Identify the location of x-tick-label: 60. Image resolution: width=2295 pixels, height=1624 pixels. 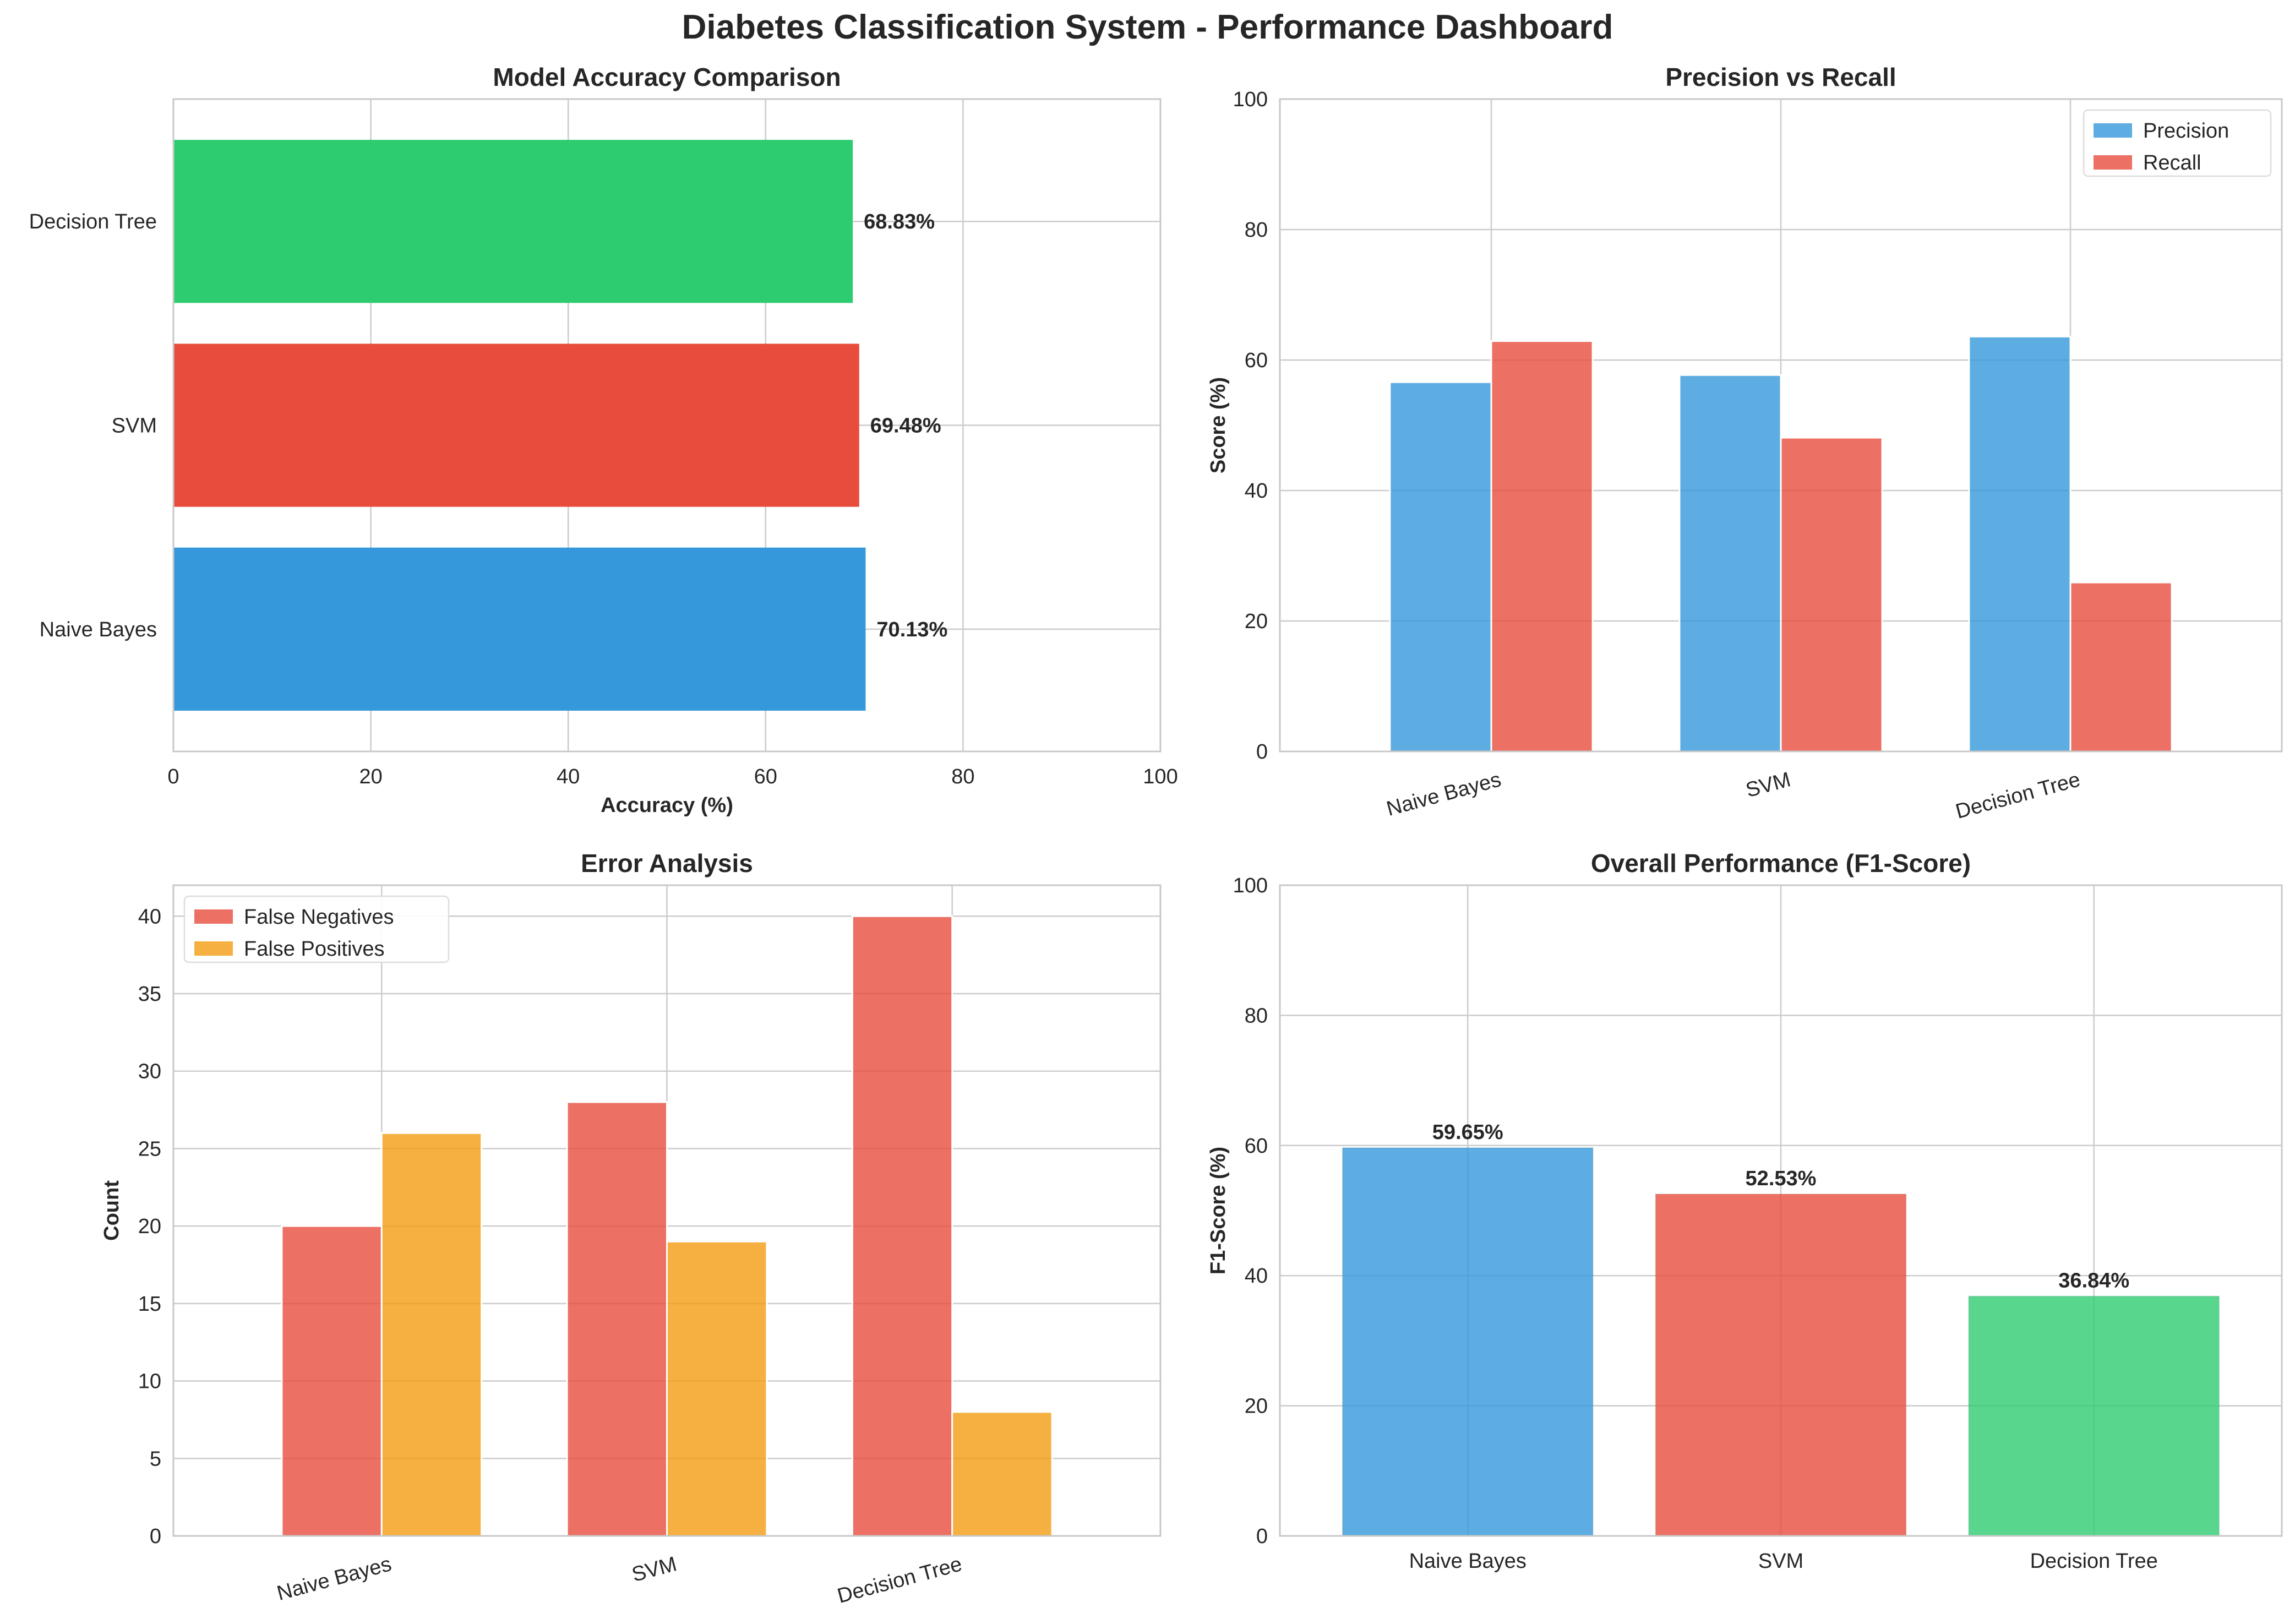
(765, 776).